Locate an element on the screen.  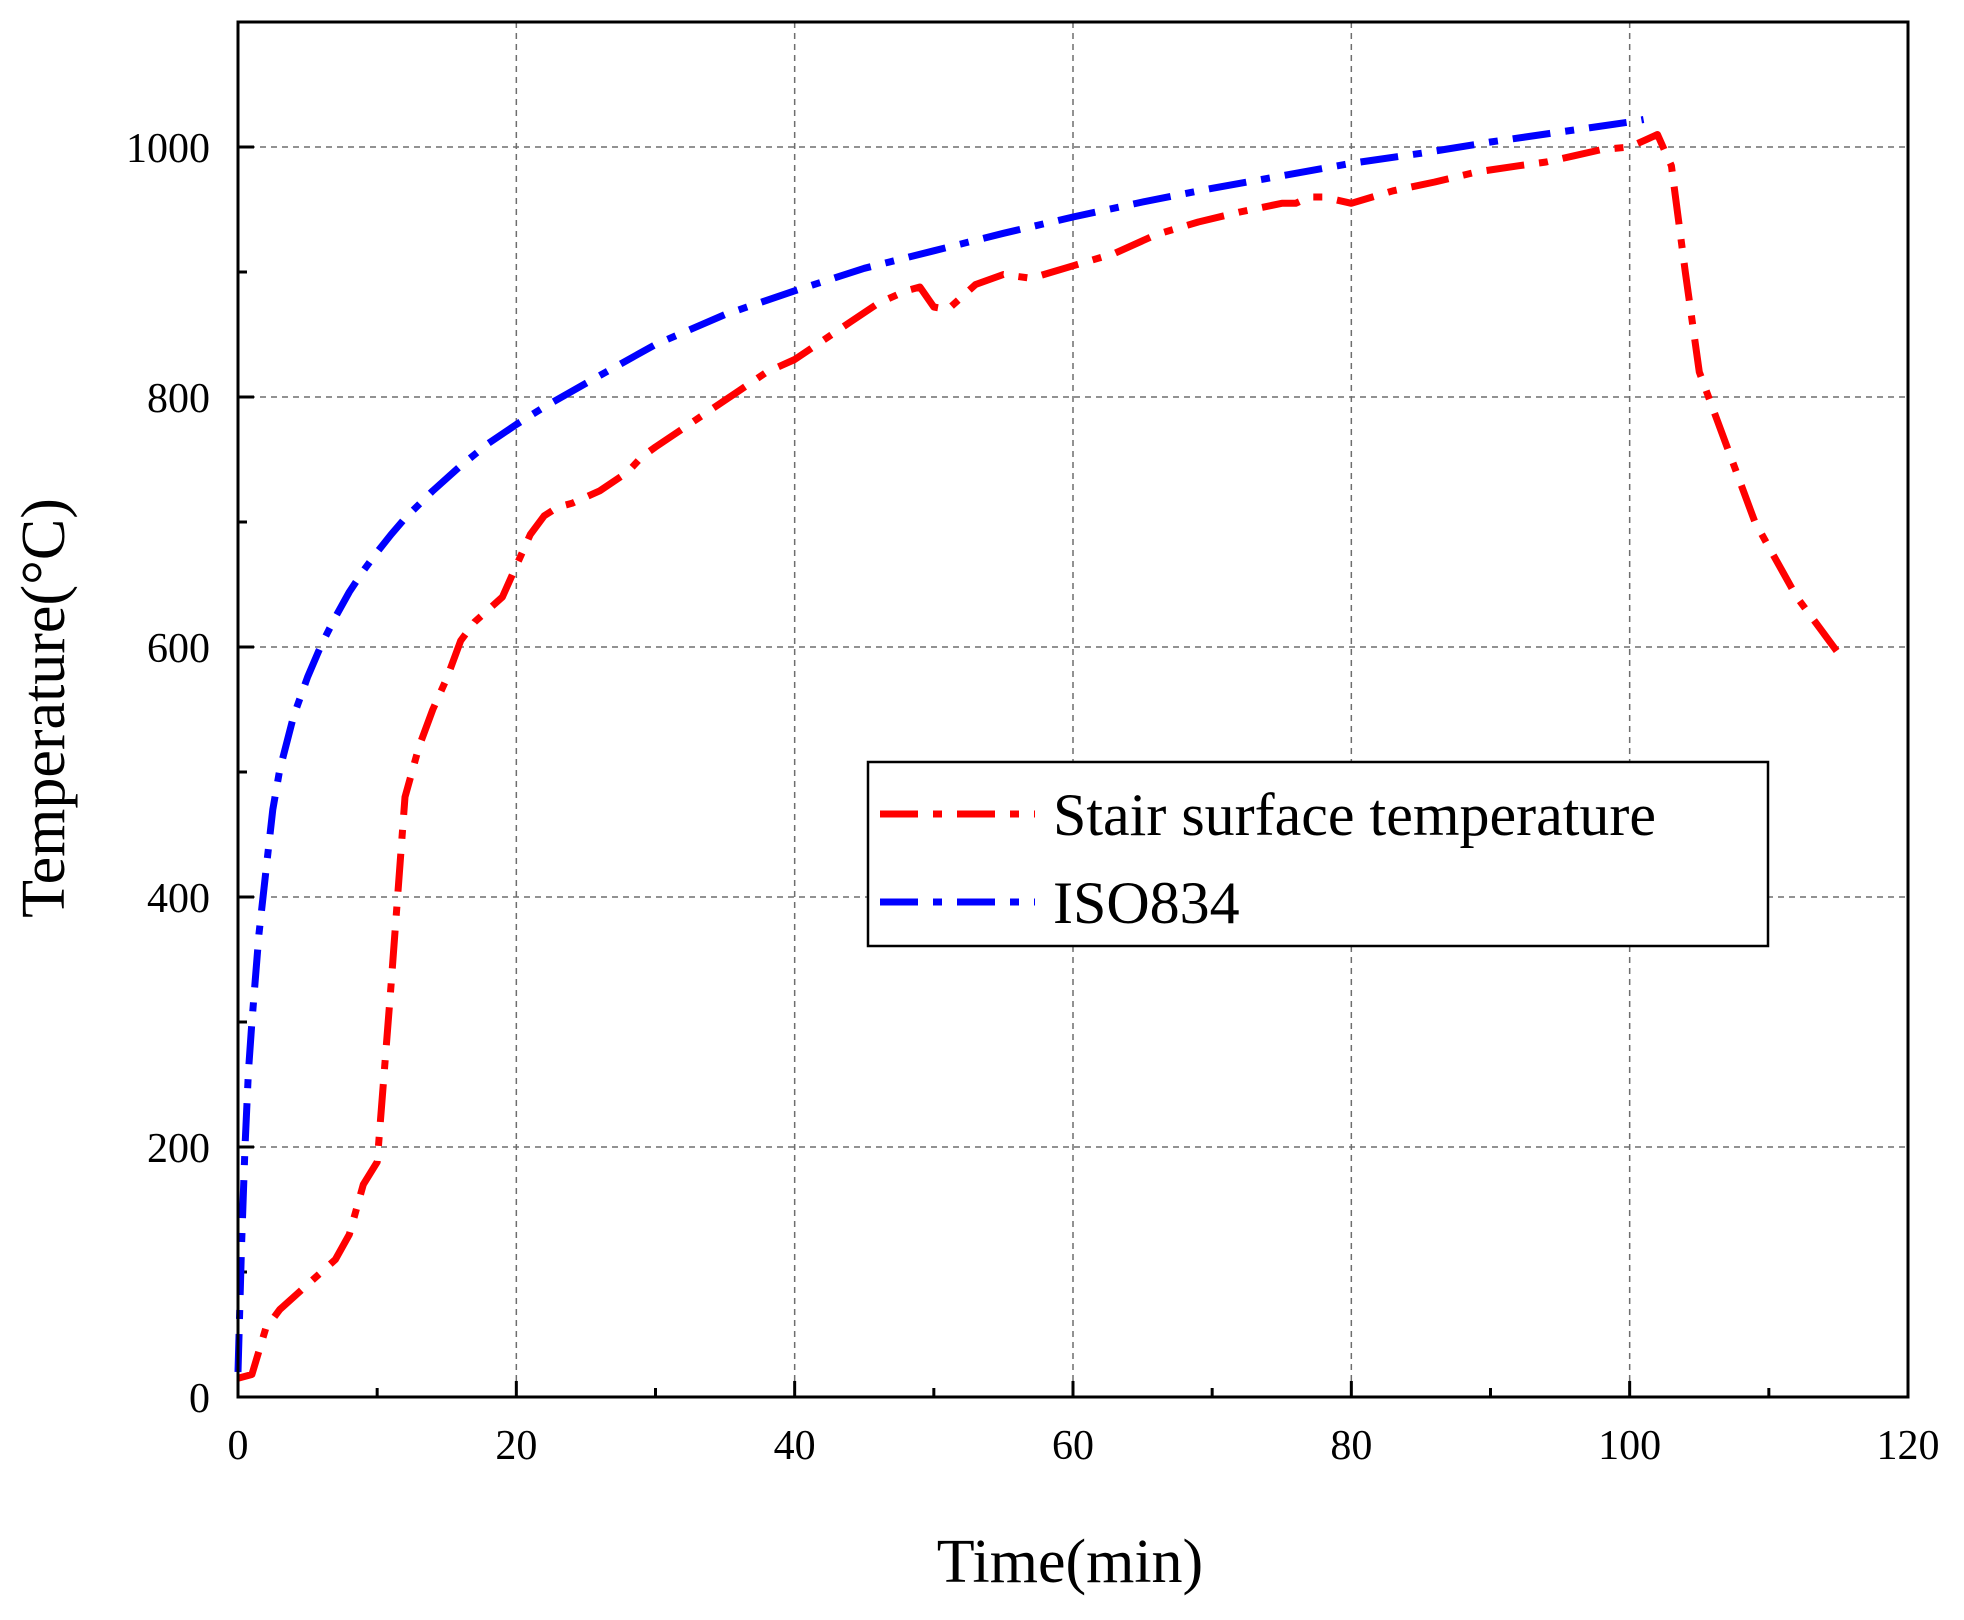
x-tick-labels: 0 20 40 60 80 100 120 is located at coordinates (1084, 1446).